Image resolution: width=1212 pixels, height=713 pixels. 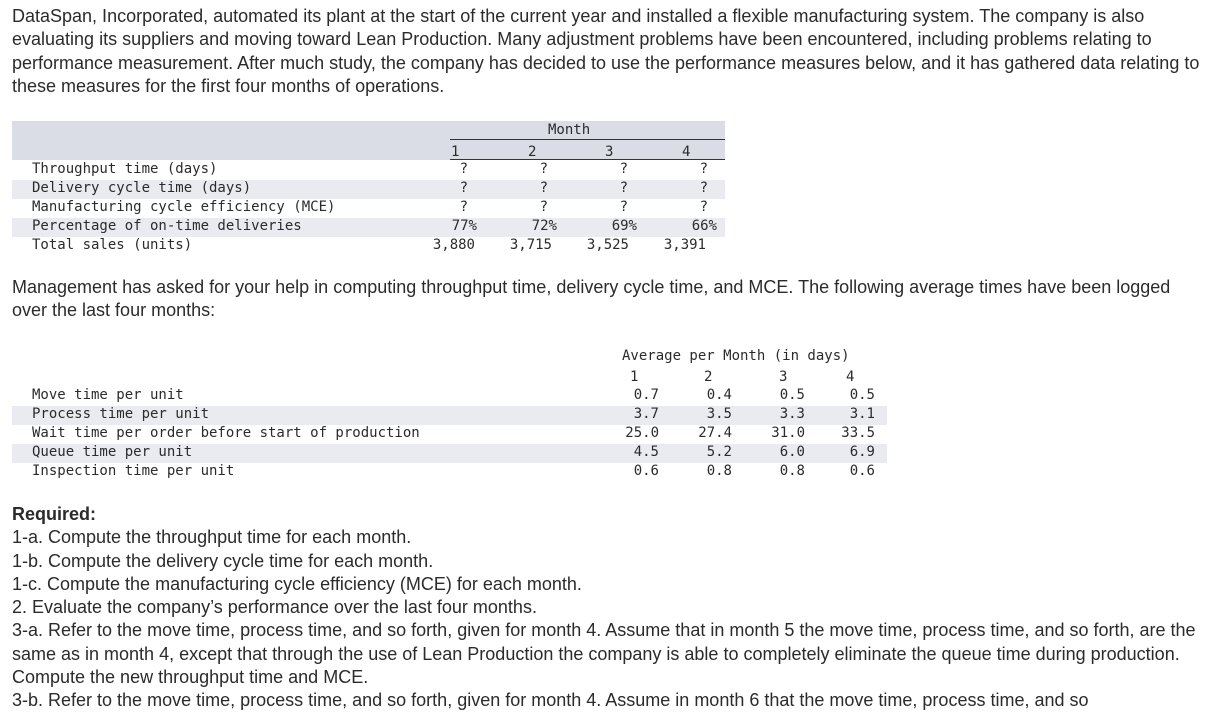 What do you see at coordinates (167, 226) in the screenshot?
I see `row-label: Percentage of on-time deliveries` at bounding box center [167, 226].